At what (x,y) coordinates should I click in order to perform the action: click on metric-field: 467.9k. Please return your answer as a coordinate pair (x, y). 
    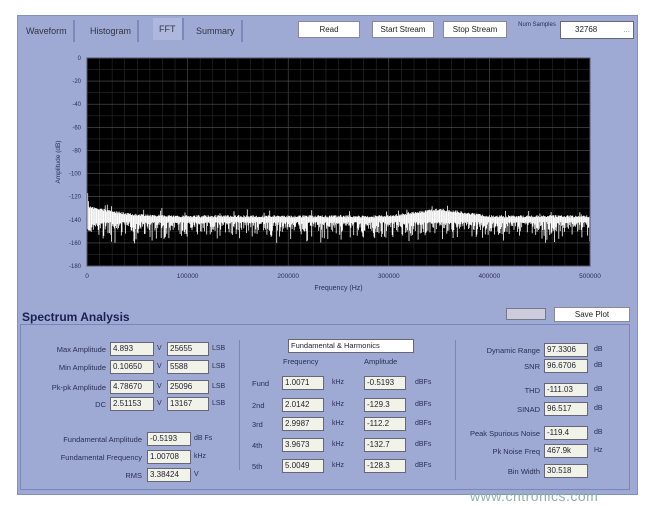
    Looking at the image, I should click on (566, 451).